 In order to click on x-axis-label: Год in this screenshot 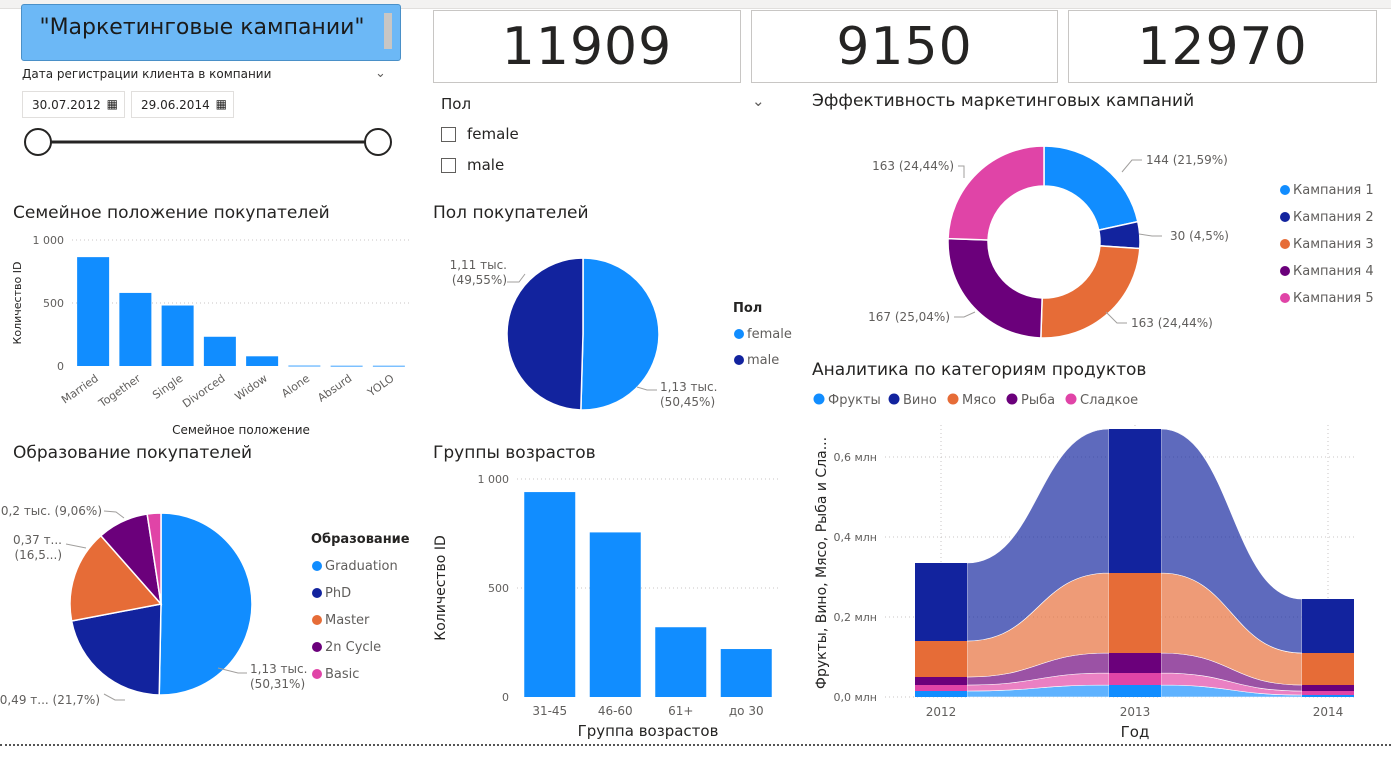, I will do `click(1135, 732)`.